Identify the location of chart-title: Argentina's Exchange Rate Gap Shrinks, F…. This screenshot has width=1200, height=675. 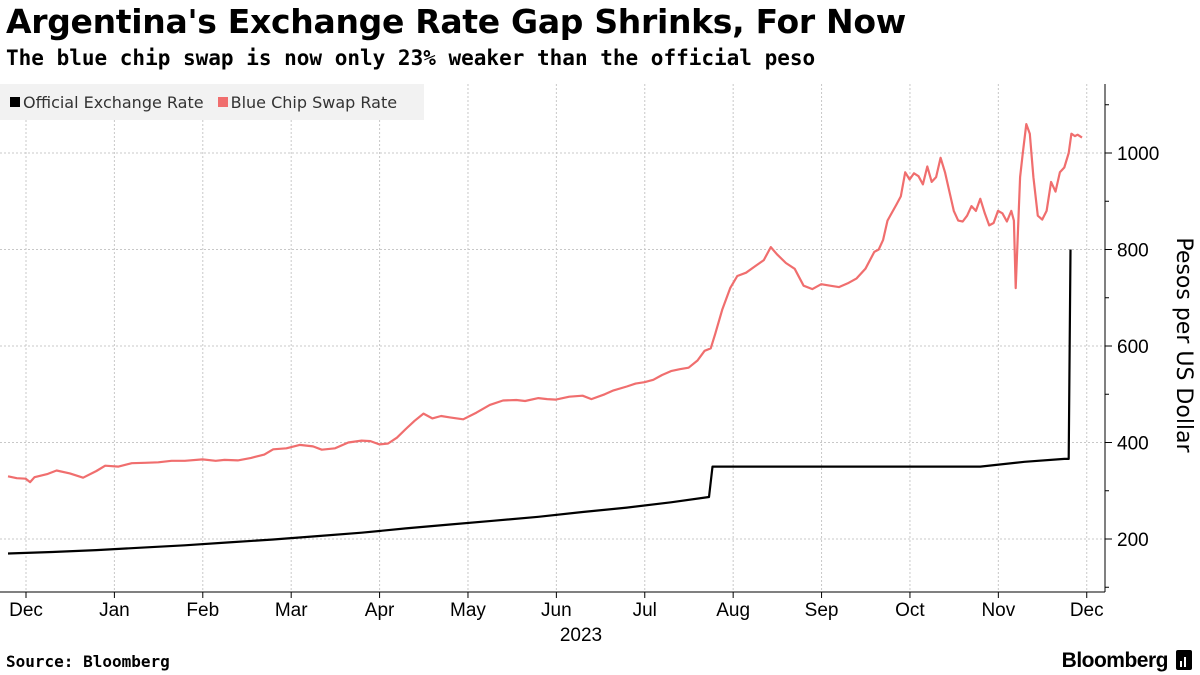
(456, 21).